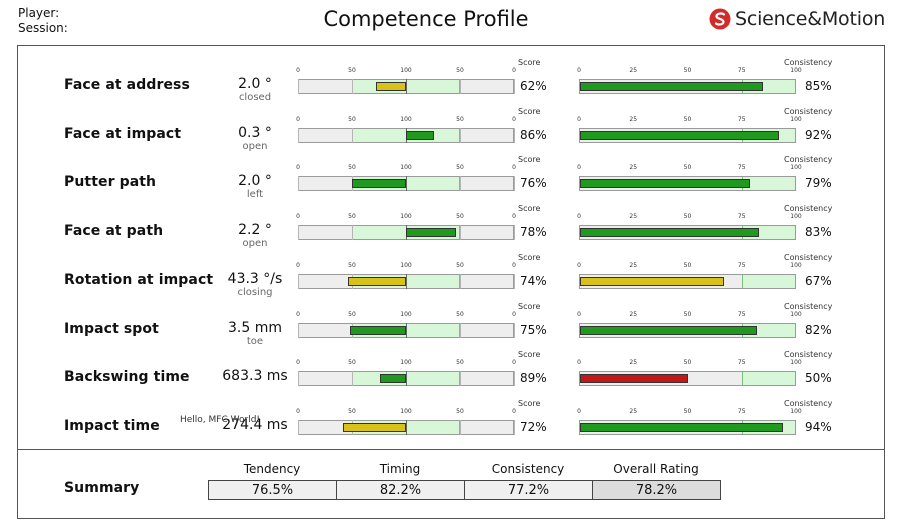  Describe the element at coordinates (720, 19) in the screenshot. I see `logo-icon` at that location.